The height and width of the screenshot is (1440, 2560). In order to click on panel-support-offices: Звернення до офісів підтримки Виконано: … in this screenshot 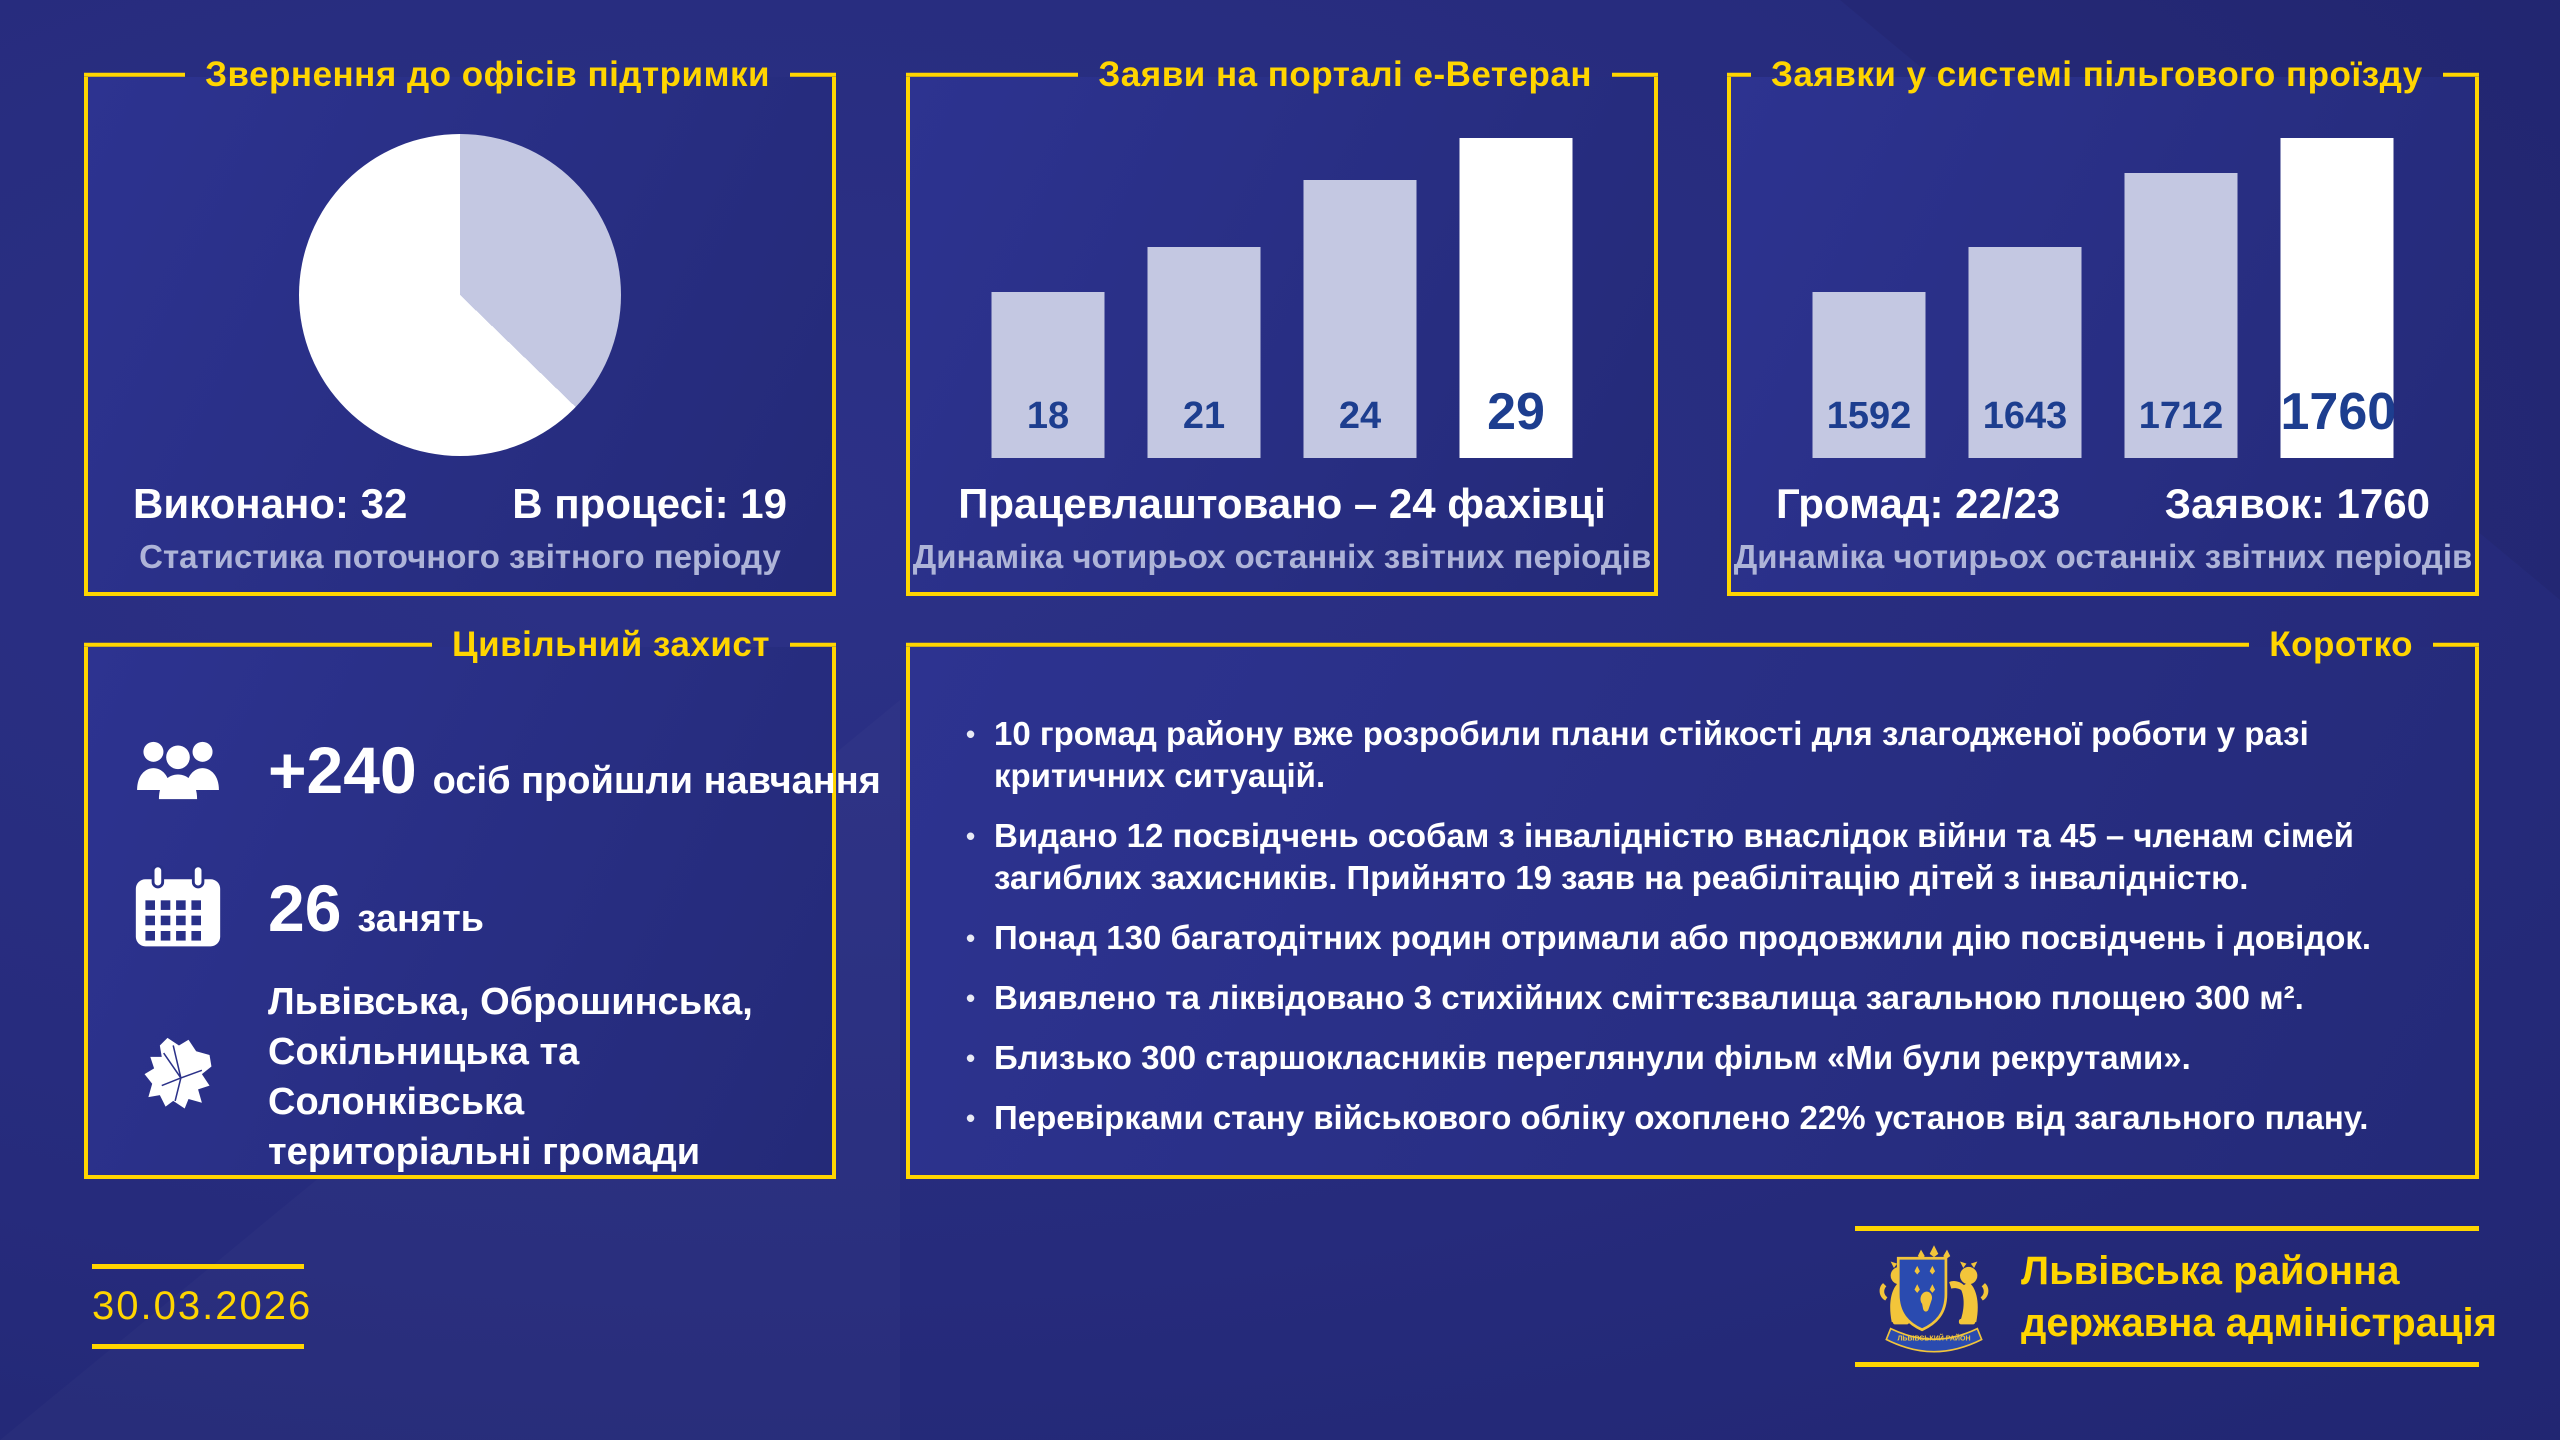, I will do `click(460, 325)`.